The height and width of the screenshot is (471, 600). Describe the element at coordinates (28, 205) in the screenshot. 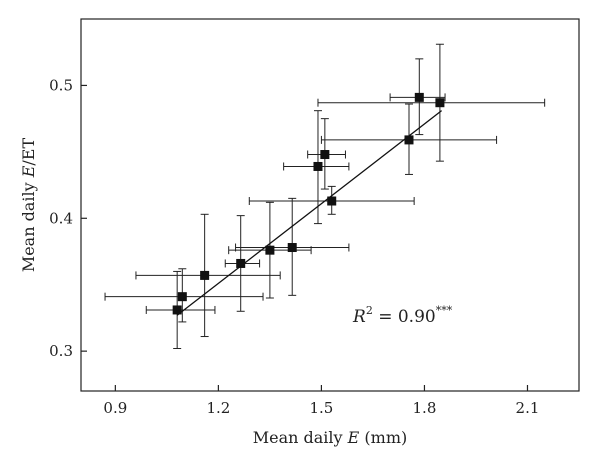

I see `y-axis-label: Mean daily E/ET` at that location.